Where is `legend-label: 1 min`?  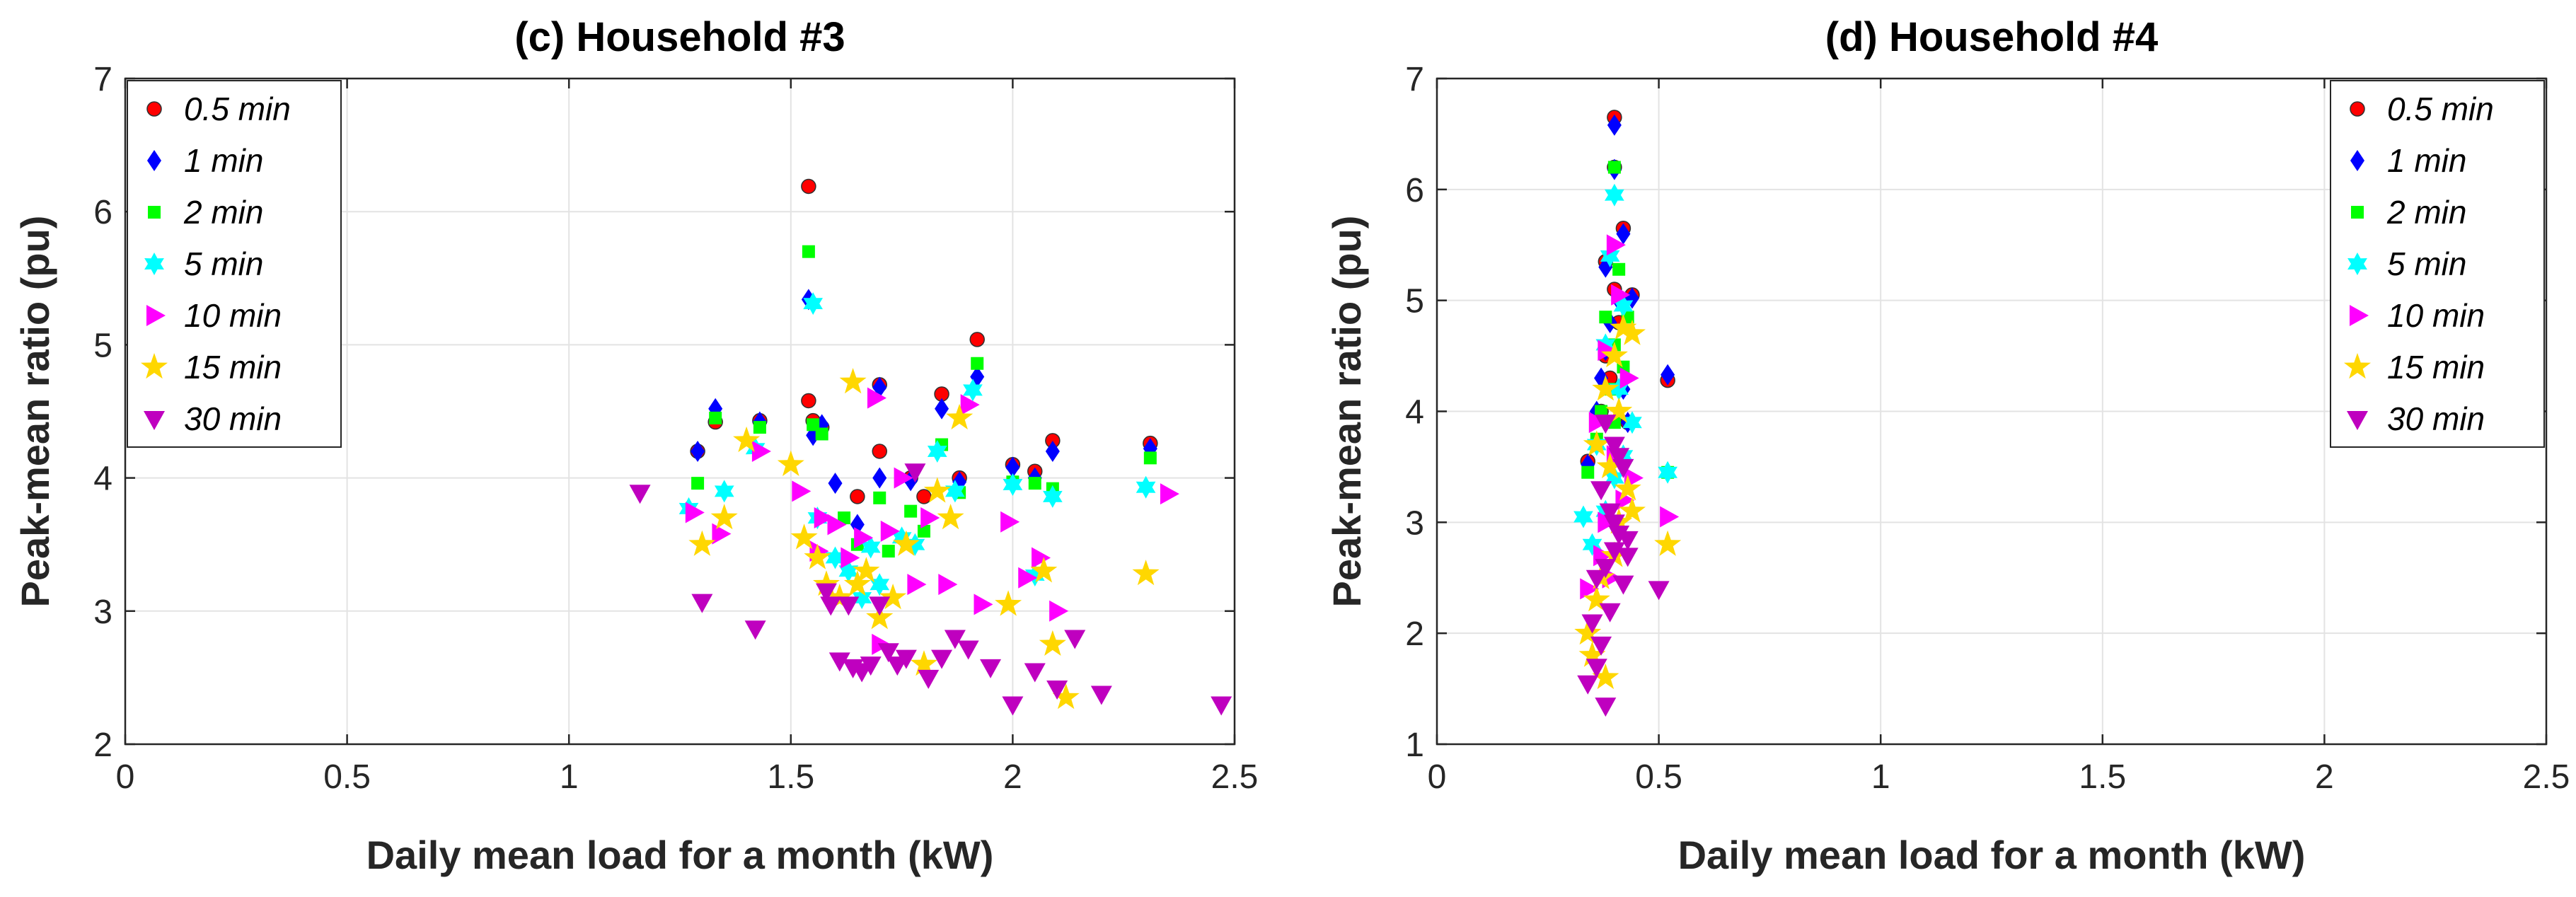
legend-label: 1 min is located at coordinates (2426, 161).